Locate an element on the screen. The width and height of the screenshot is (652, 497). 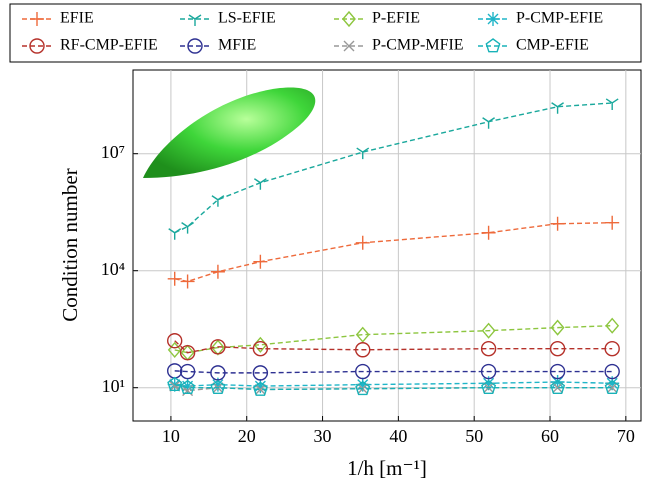
legend-label: MFIE is located at coordinates (237, 45).